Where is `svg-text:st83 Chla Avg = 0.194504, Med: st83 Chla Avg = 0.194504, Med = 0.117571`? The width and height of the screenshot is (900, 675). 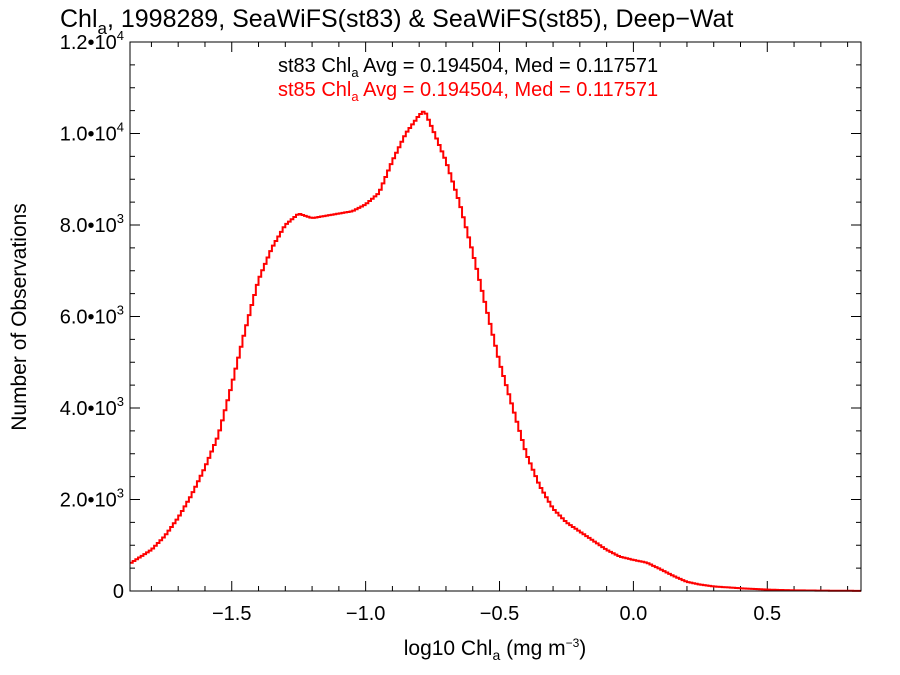 svg-text:st83 Chla Avg = 0.194504, Med: st83 Chla Avg = 0.194504, Med = 0.117571 is located at coordinates (468, 67).